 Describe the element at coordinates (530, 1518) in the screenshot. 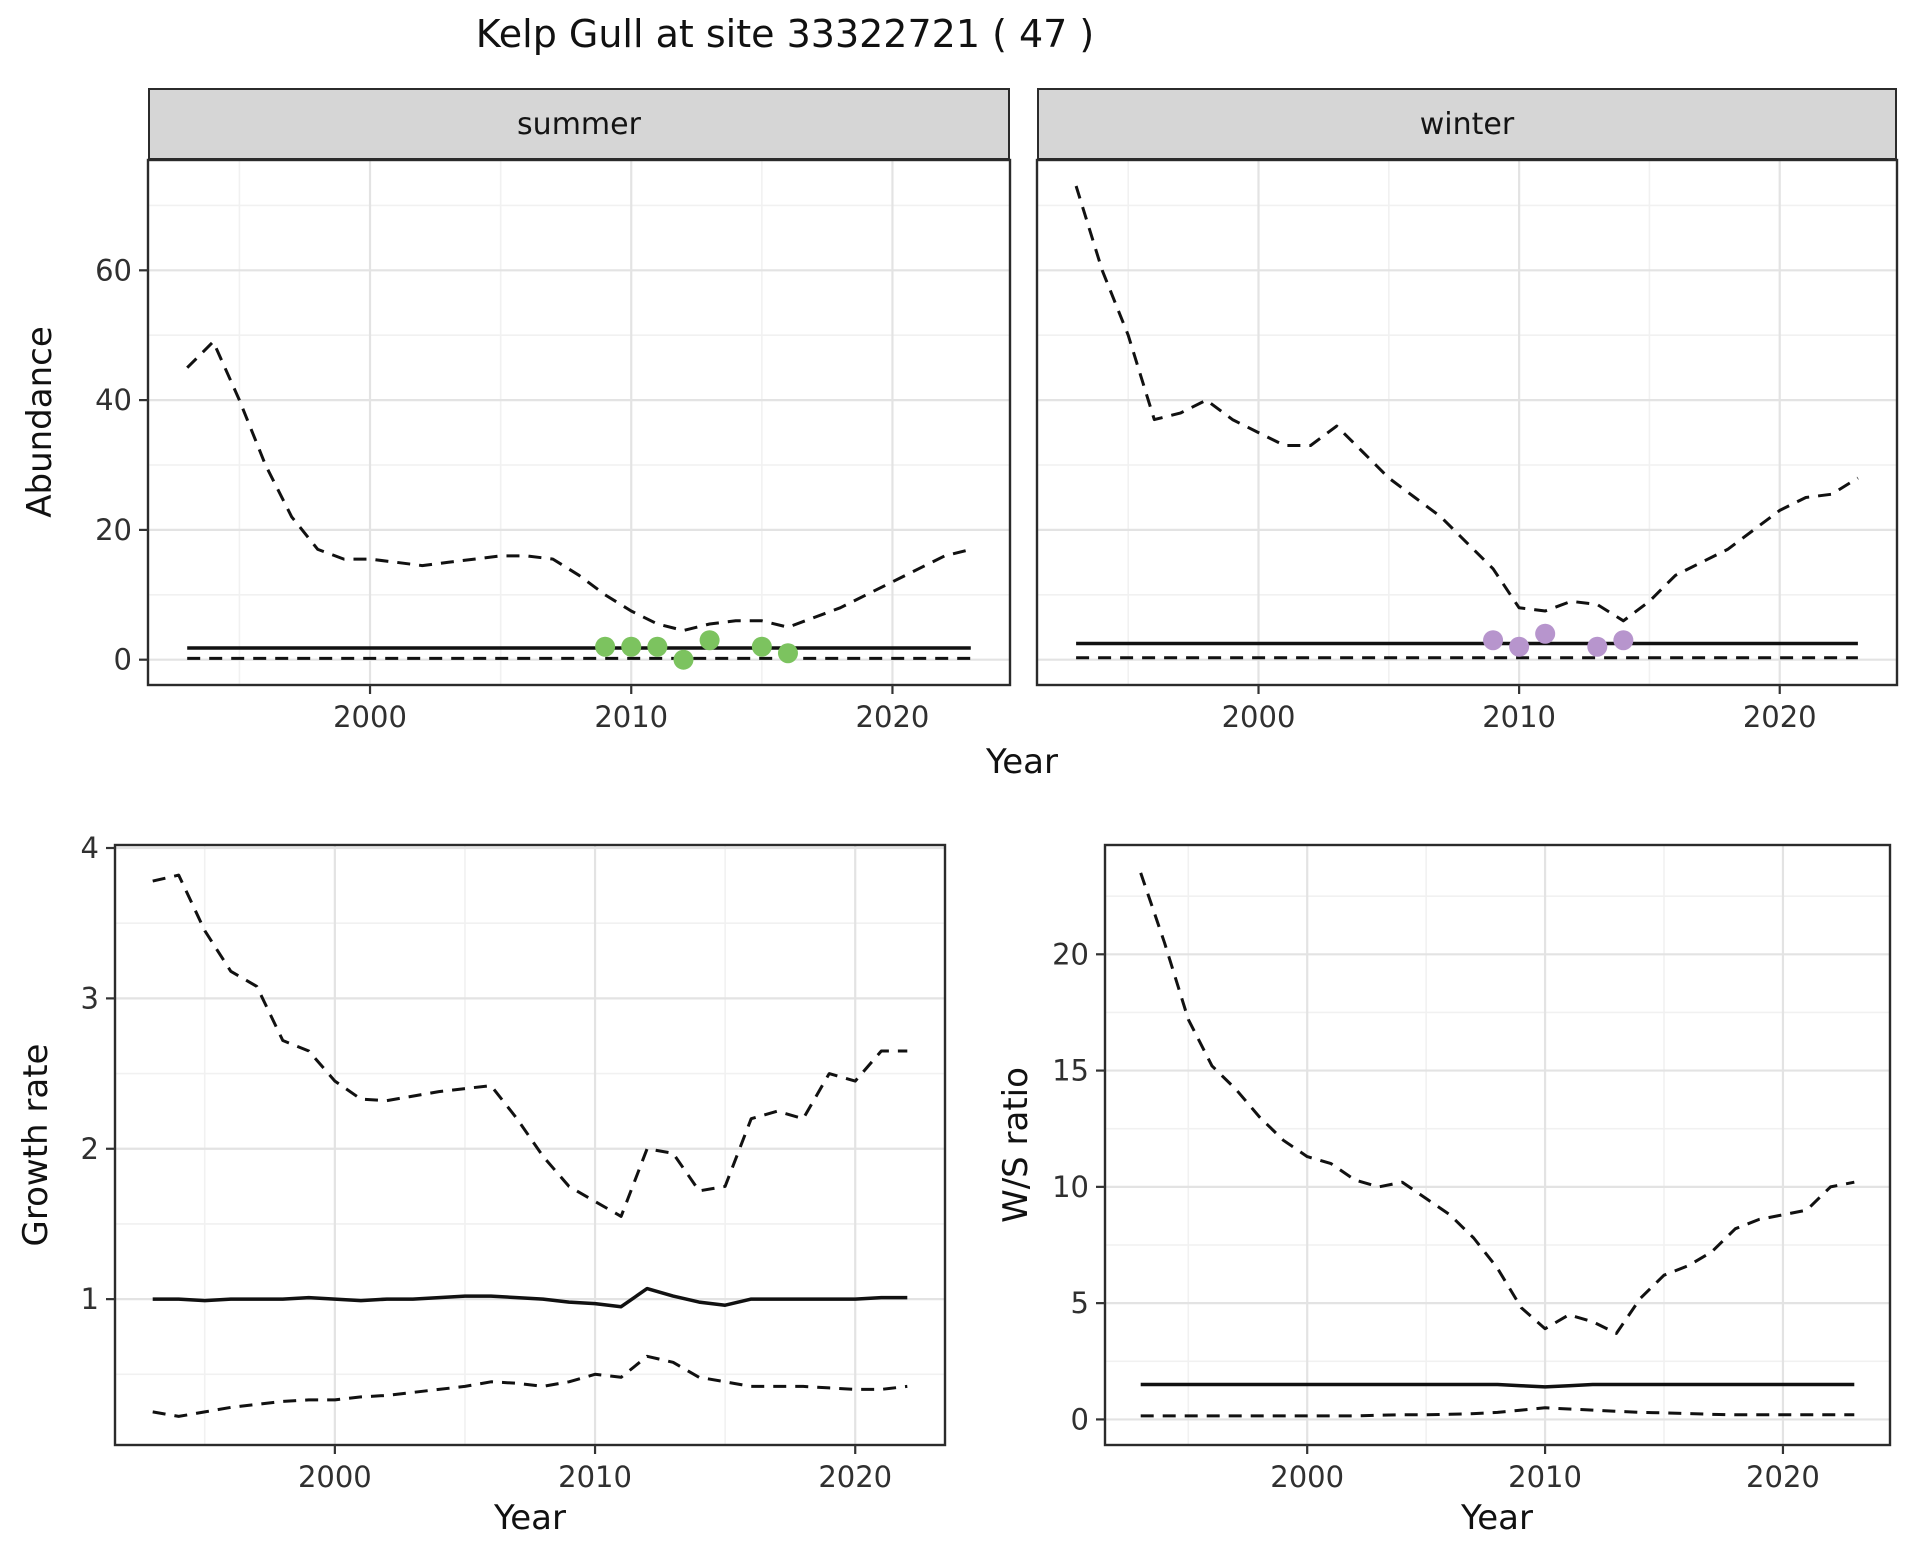

I see `x-axis-title-year-growth: Year` at that location.